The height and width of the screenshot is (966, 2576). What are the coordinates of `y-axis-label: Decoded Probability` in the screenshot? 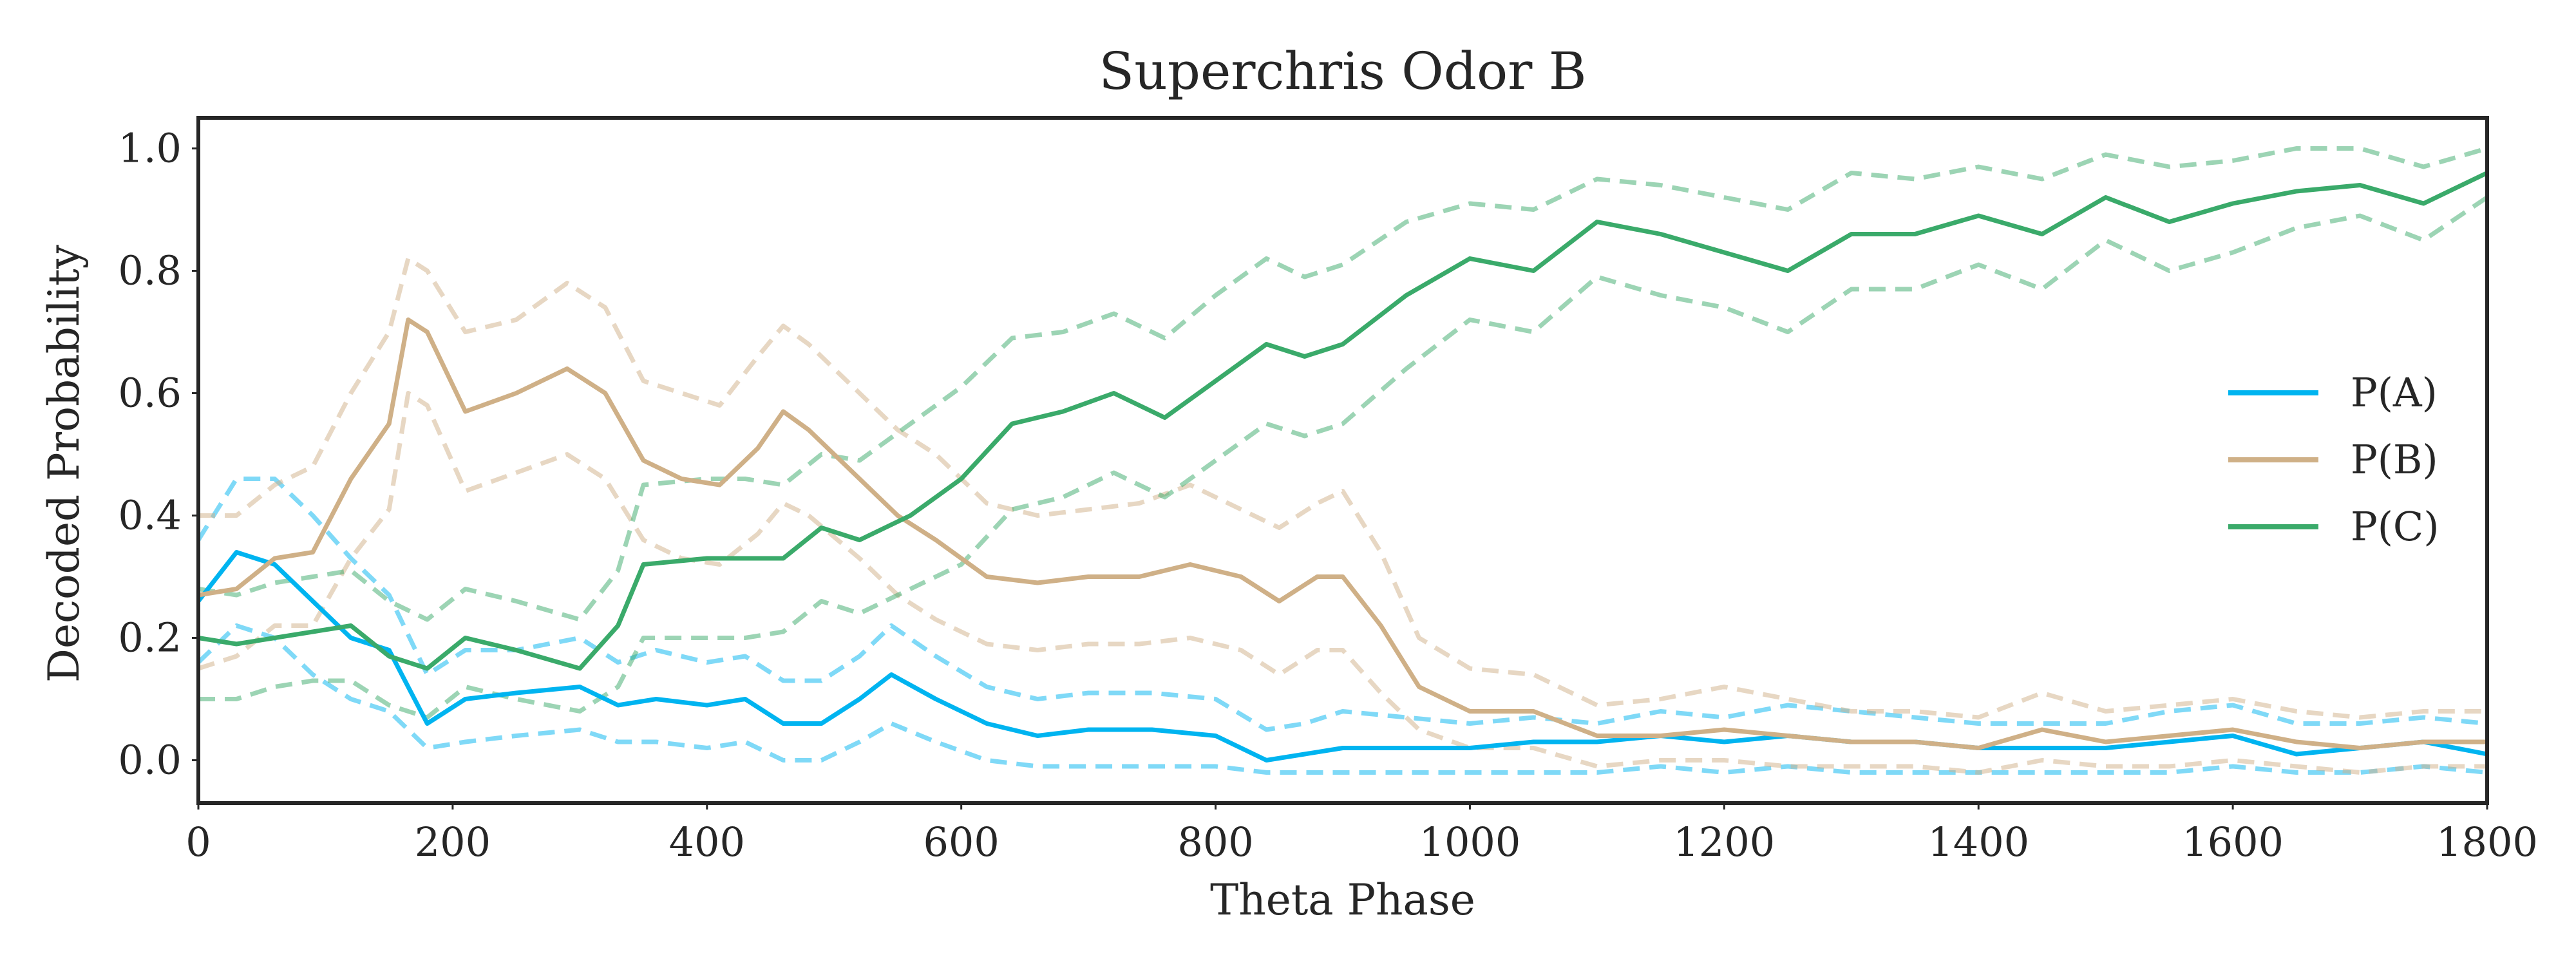 It's located at (64, 463).